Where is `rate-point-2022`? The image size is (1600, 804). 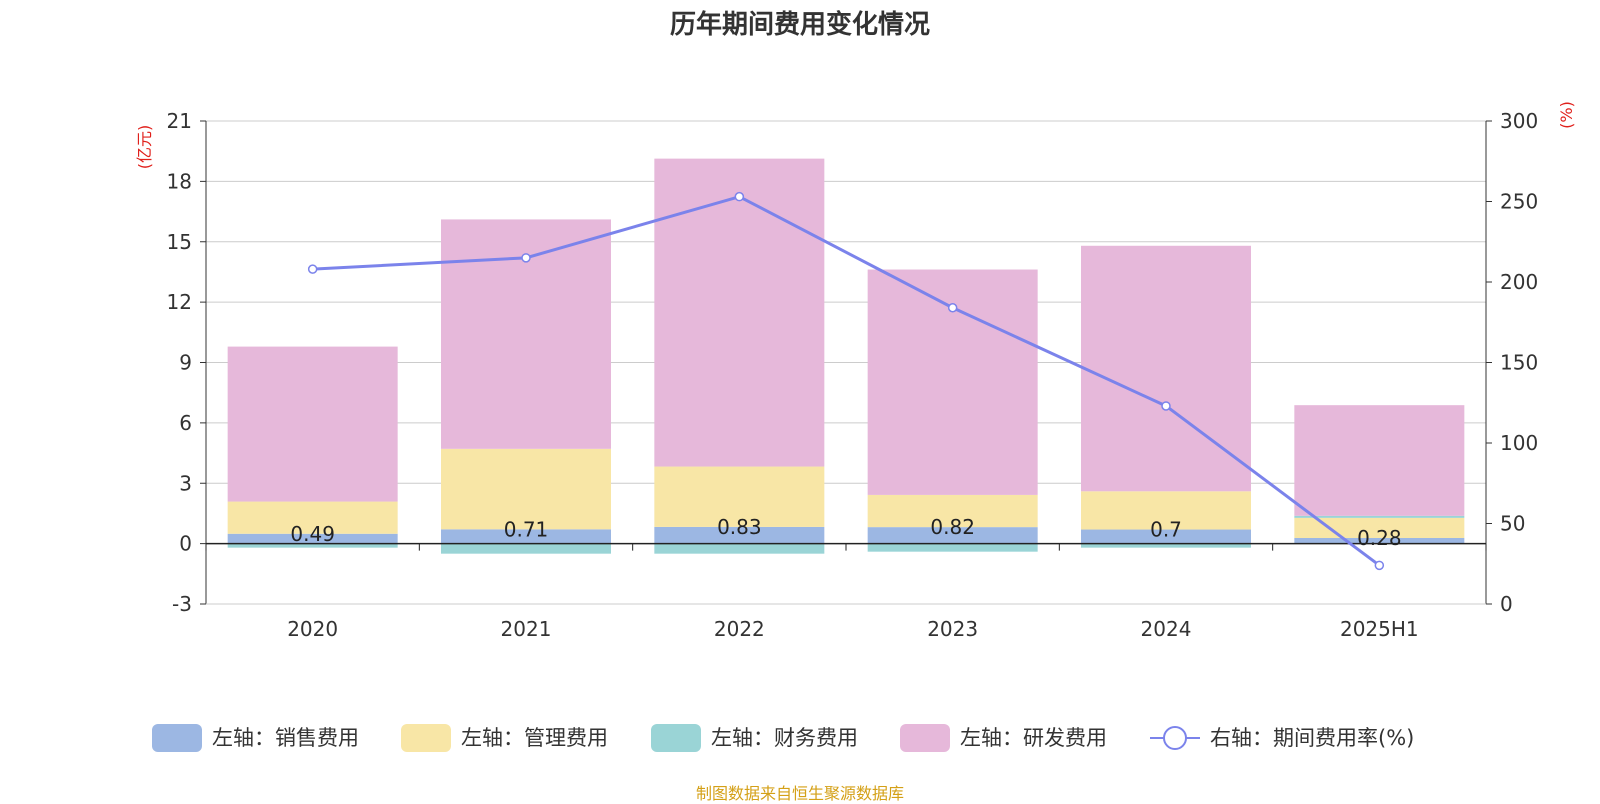 rate-point-2022 is located at coordinates (739, 196).